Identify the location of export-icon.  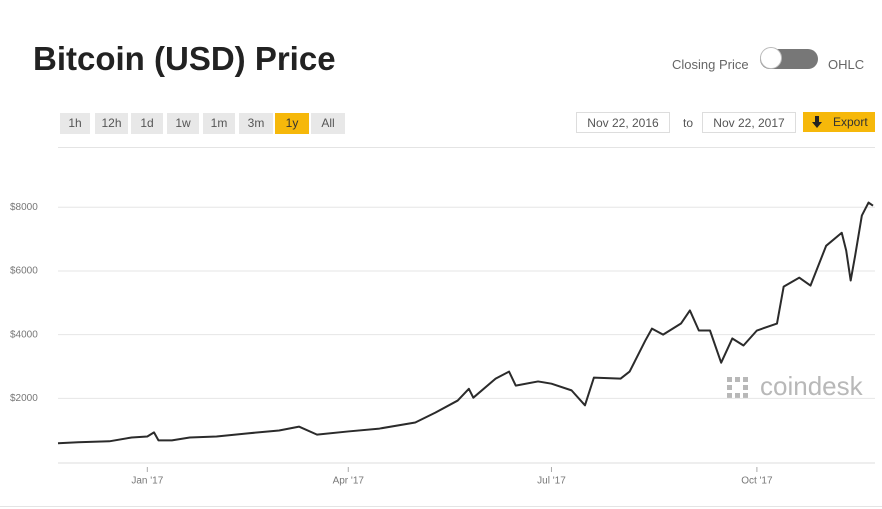
(817, 122).